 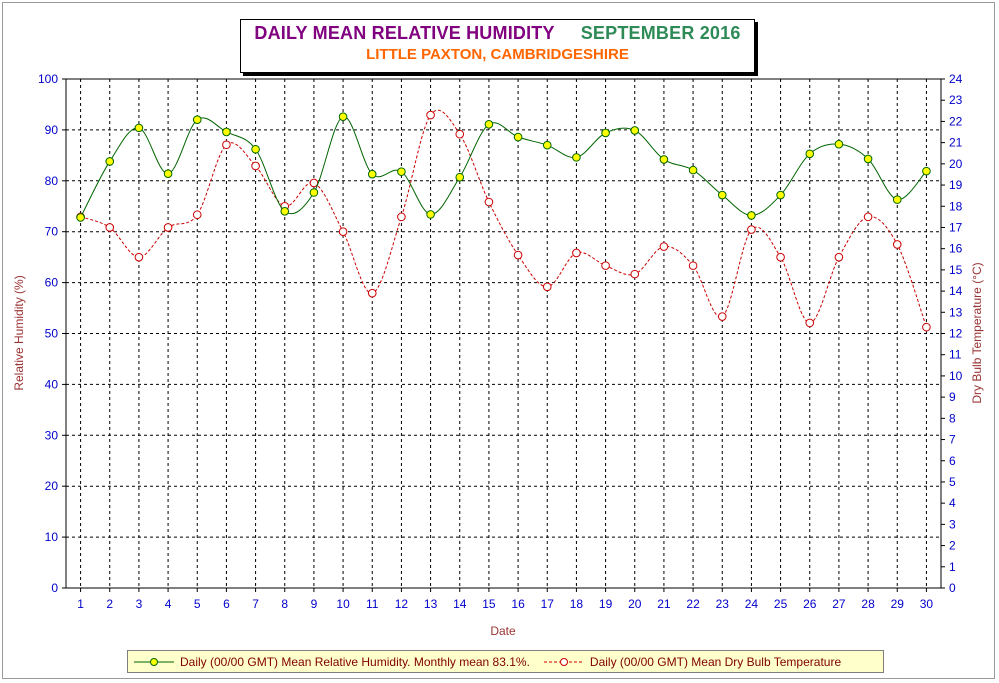 What do you see at coordinates (635, 604) in the screenshot?
I see `x-tick-label: 20` at bounding box center [635, 604].